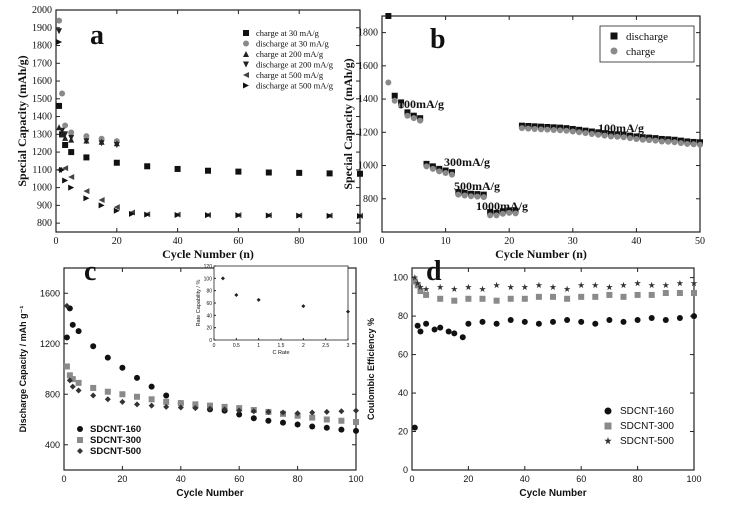  Describe the element at coordinates (42, 28) in the screenshot. I see `y-tick-label: 1900` at that location.